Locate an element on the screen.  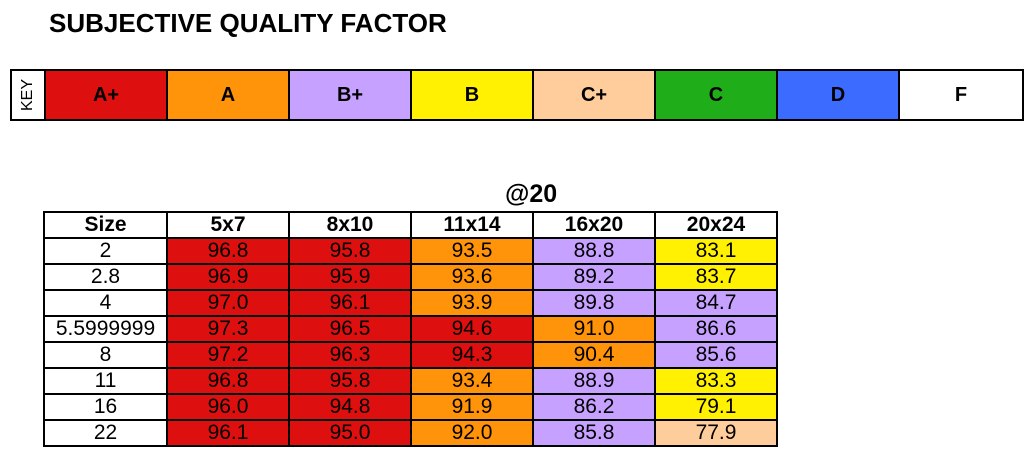
score-cell: 97.2 is located at coordinates (228, 355).